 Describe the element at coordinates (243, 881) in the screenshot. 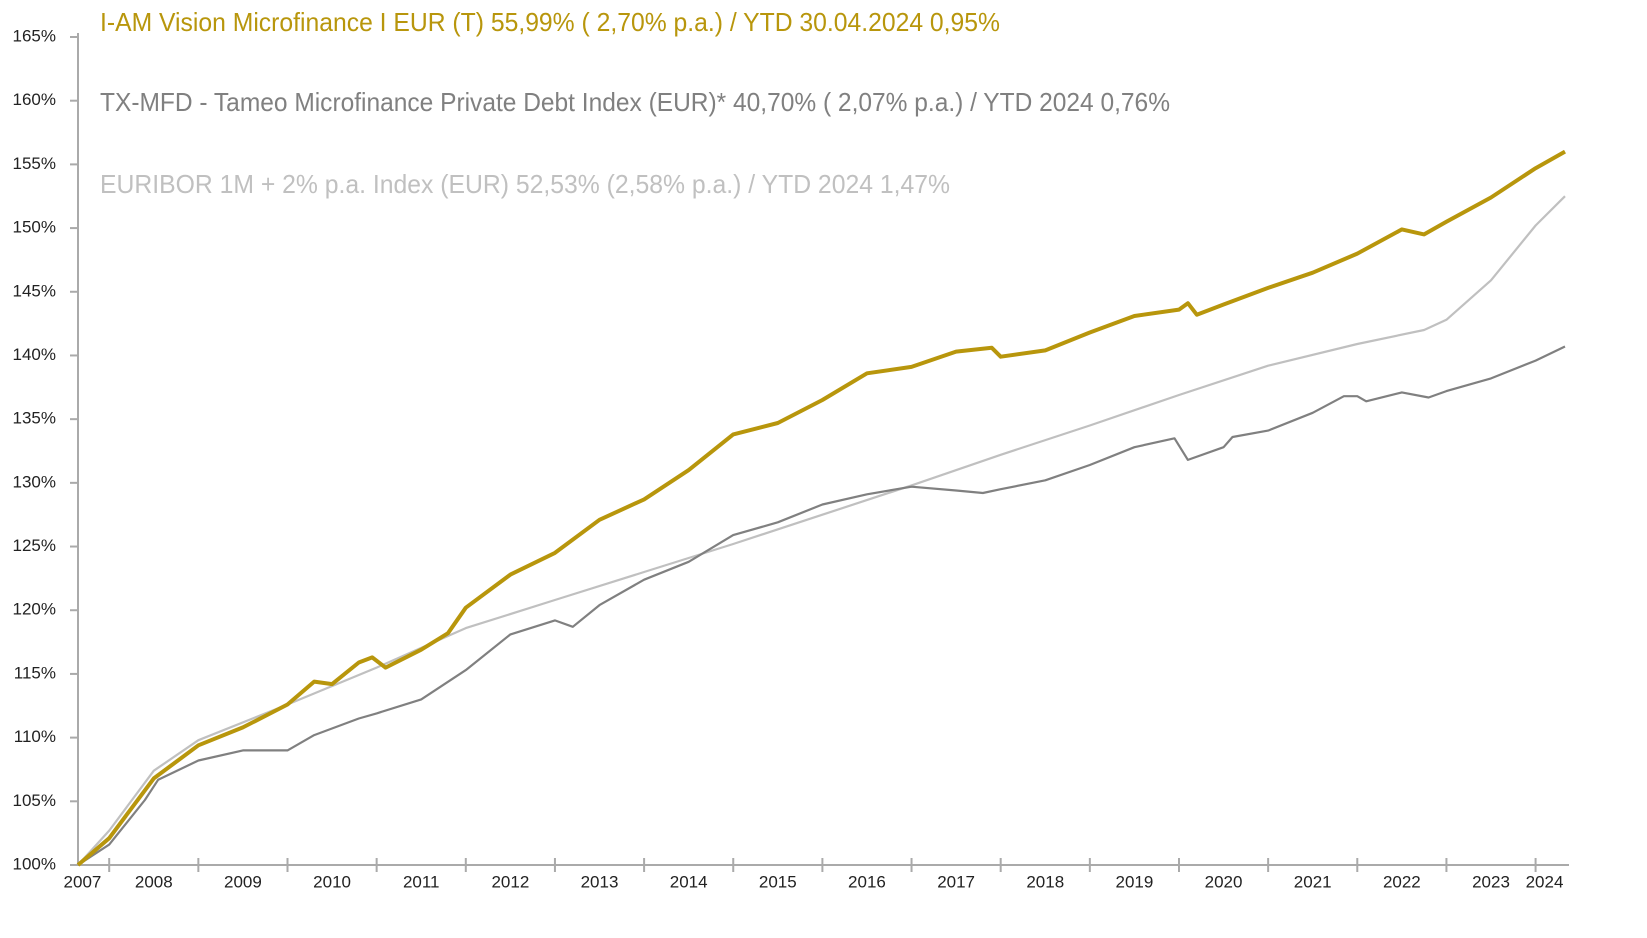

I see `x-tick-label: 2009` at that location.